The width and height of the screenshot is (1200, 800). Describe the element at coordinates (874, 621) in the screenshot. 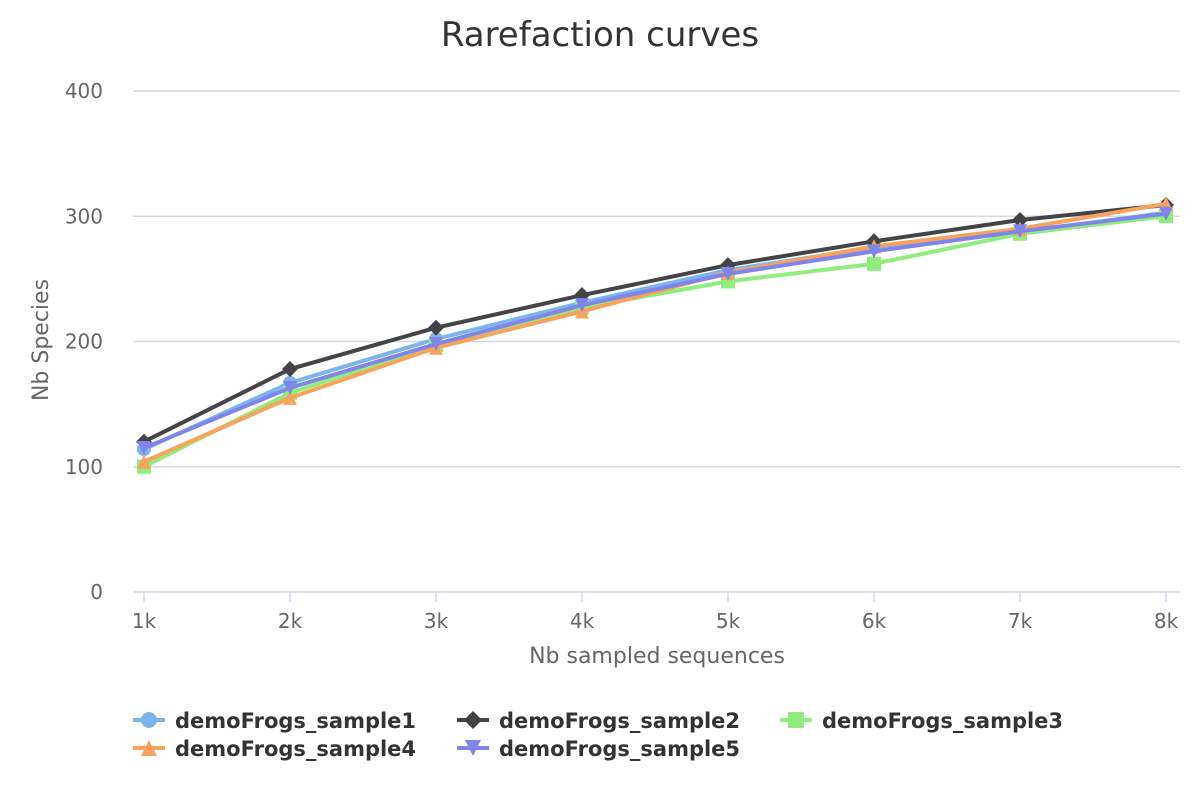

I see `x-tick-label: 6k` at that location.